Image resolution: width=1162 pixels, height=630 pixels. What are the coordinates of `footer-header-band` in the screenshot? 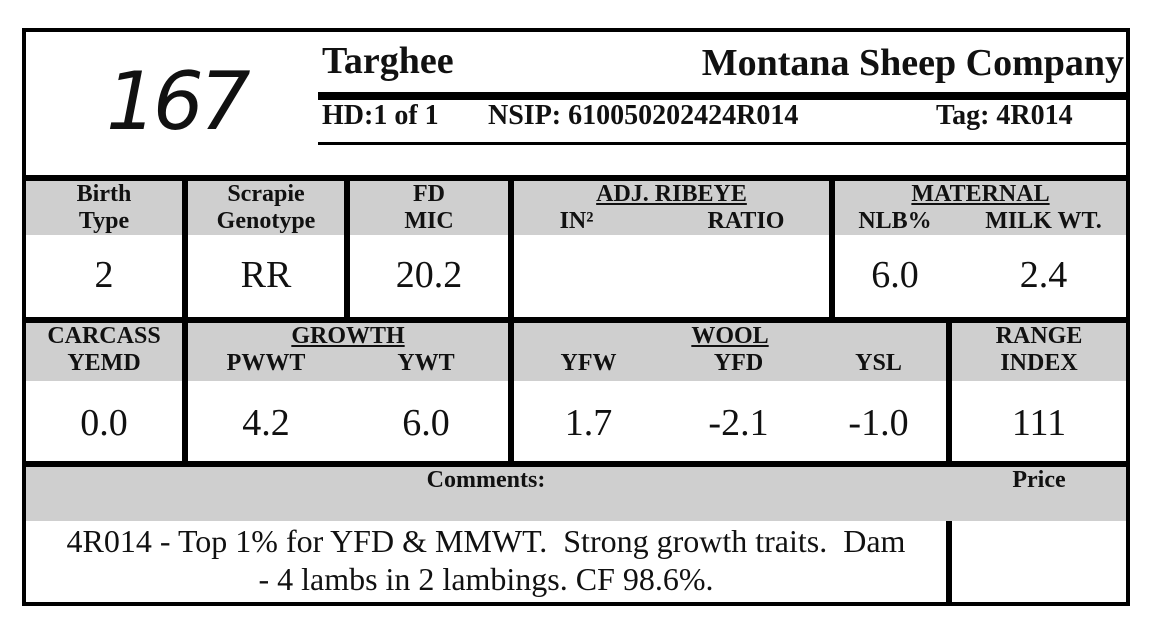 It's located at (576, 494).